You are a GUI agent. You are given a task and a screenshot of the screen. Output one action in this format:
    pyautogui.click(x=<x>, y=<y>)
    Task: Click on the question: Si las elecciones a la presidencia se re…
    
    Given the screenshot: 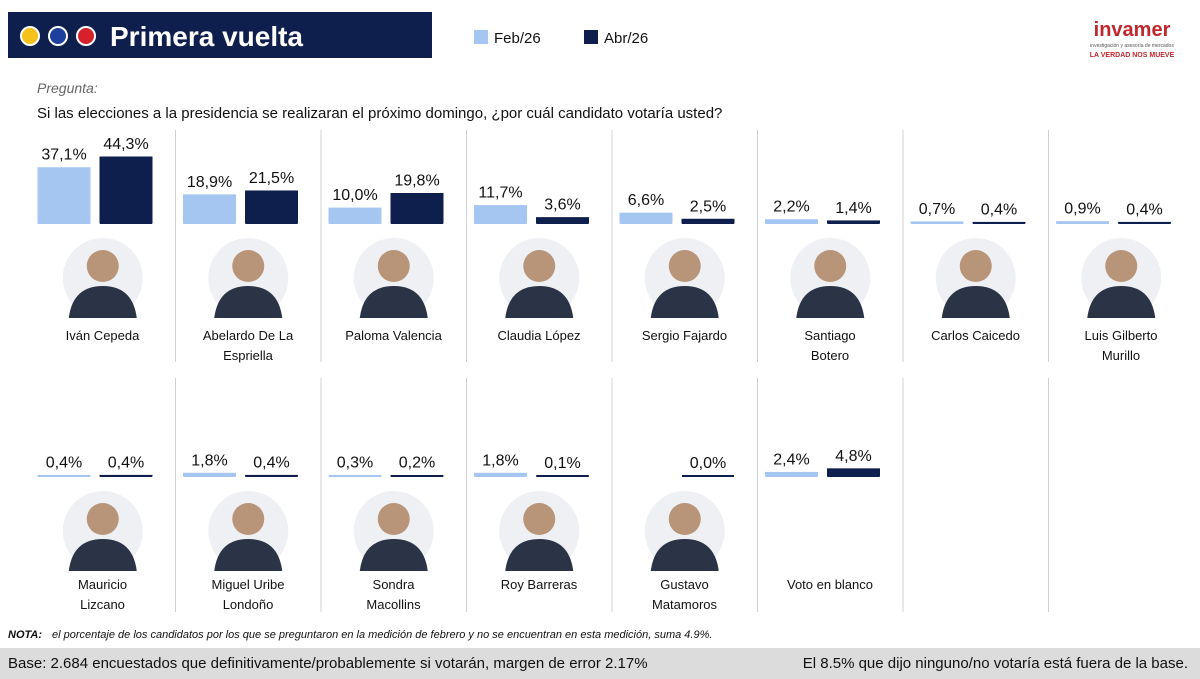 What is the action you would take?
    pyautogui.click(x=379, y=113)
    